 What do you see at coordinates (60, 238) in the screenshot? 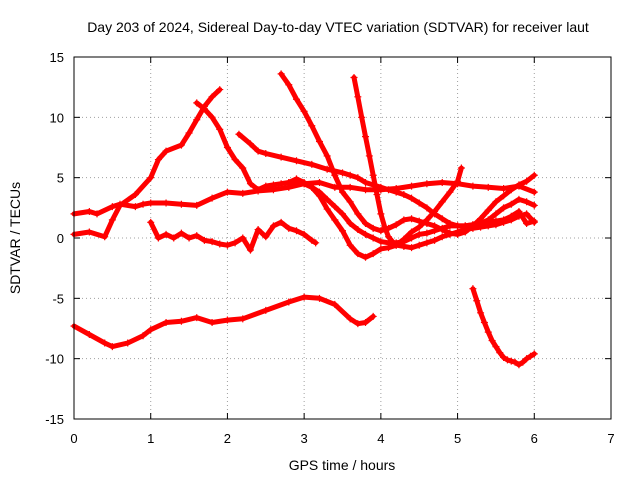
I see `y-tick-label: 0` at bounding box center [60, 238].